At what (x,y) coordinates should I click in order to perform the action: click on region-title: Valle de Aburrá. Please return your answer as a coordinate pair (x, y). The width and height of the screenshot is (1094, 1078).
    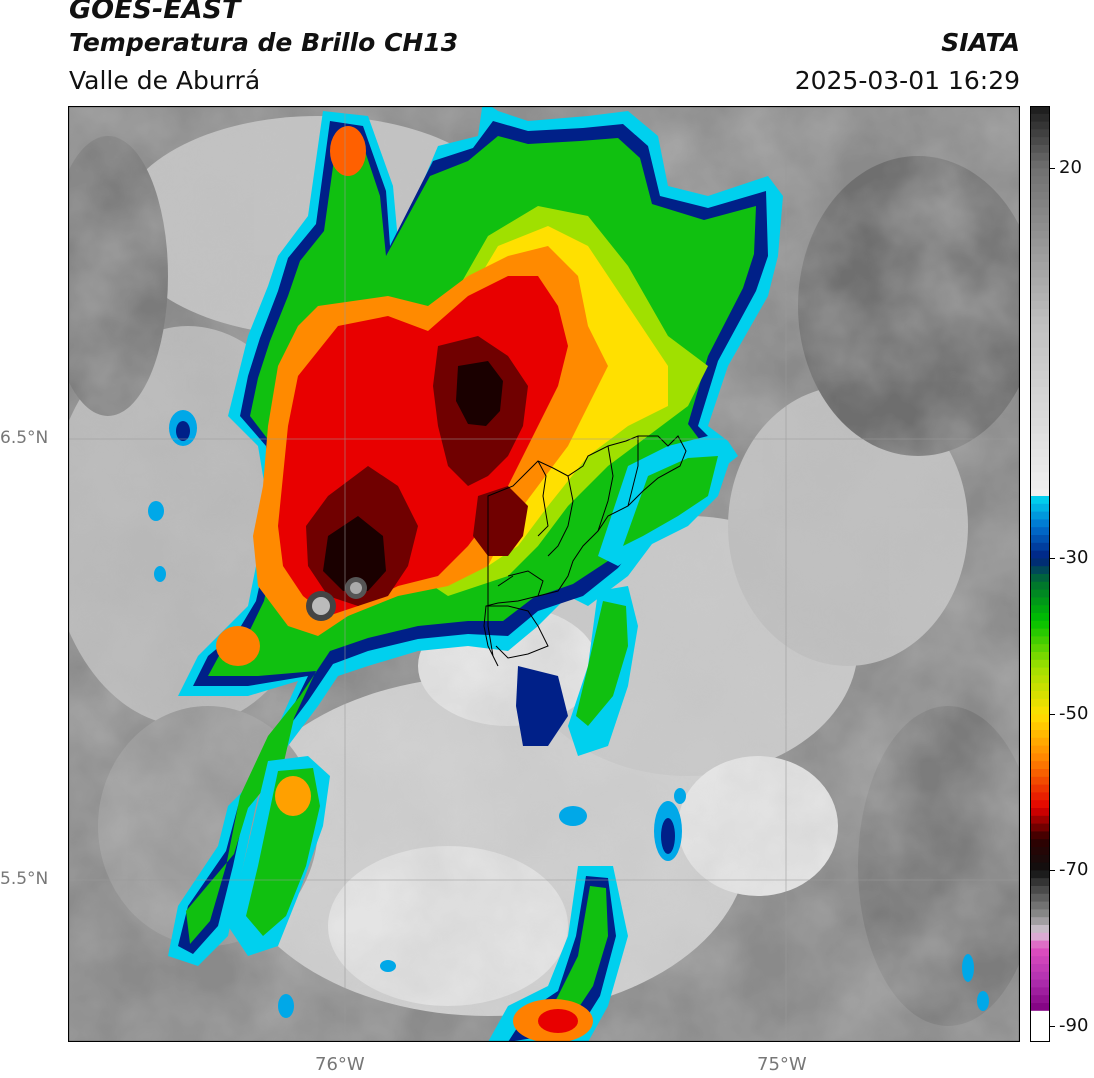
    Looking at the image, I should click on (165, 80).